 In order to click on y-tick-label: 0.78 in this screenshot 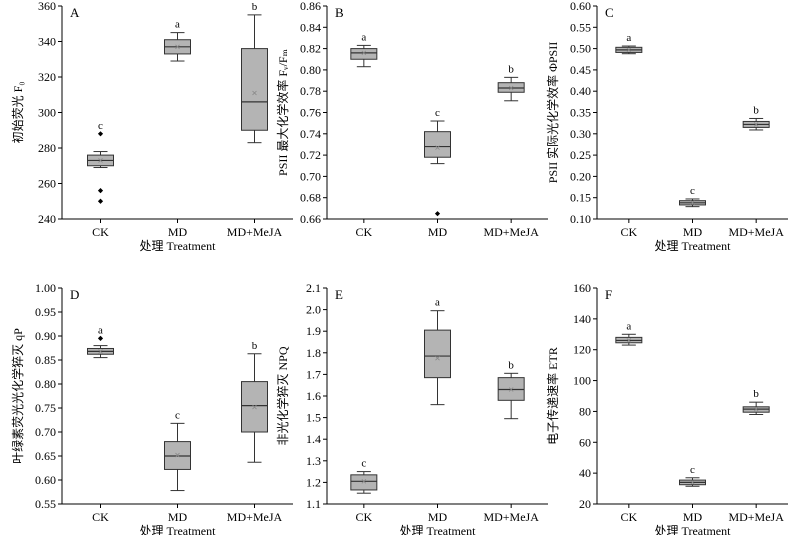, I will do `click(310, 91)`.